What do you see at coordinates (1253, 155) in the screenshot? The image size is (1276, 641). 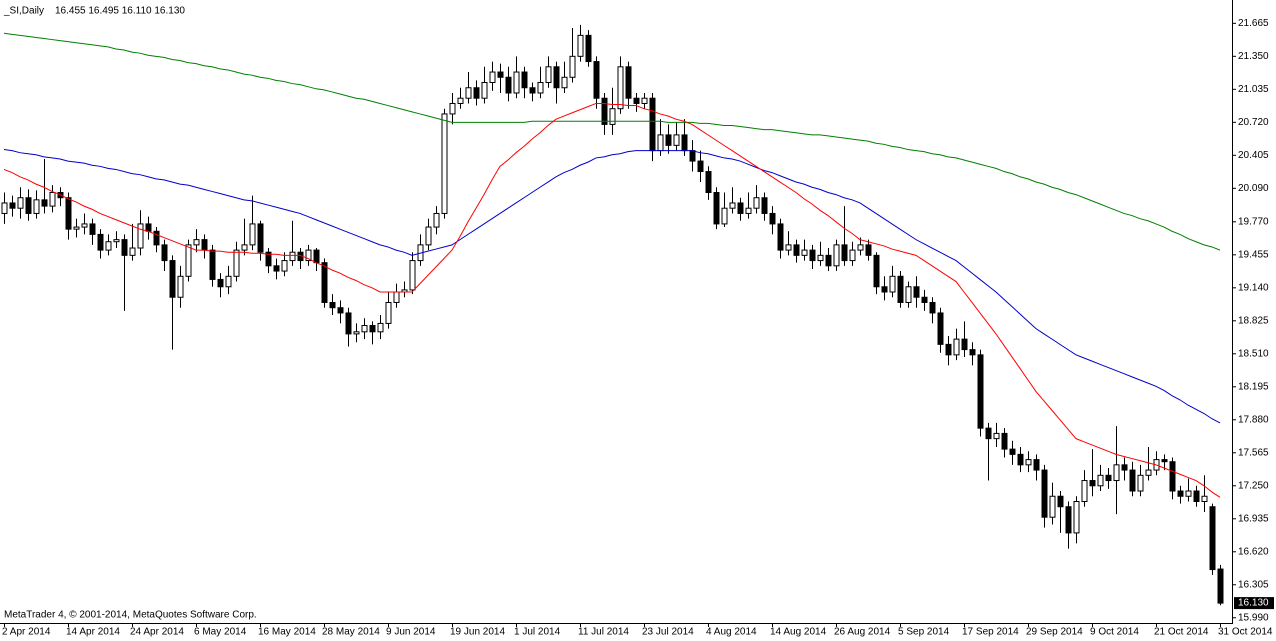 I see `y-tick-label: 20.405` at bounding box center [1253, 155].